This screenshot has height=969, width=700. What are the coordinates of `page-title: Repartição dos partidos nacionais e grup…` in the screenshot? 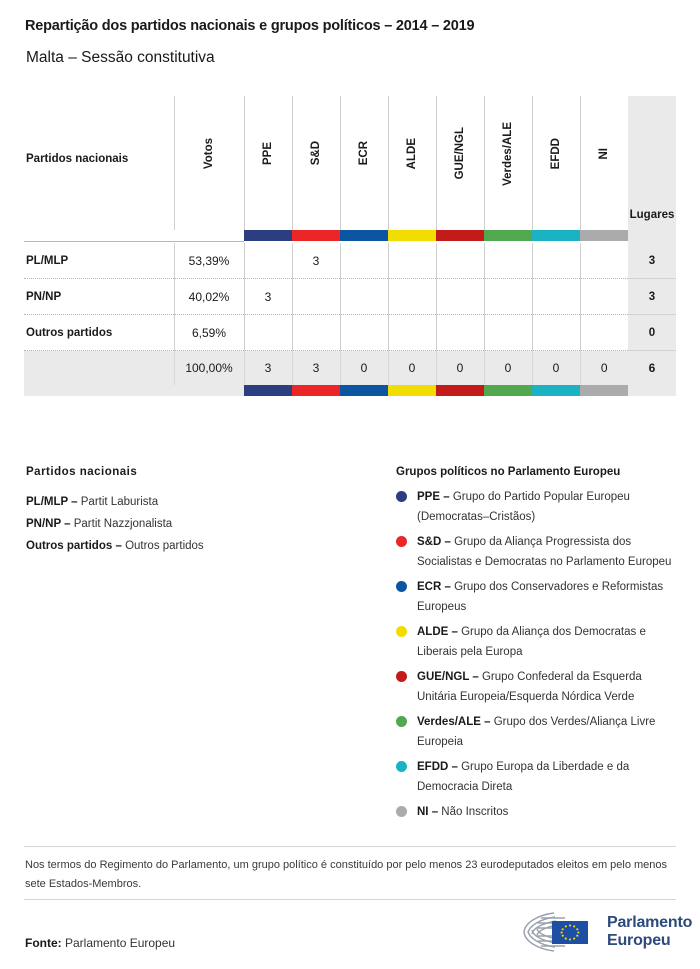 It's located at (250, 26).